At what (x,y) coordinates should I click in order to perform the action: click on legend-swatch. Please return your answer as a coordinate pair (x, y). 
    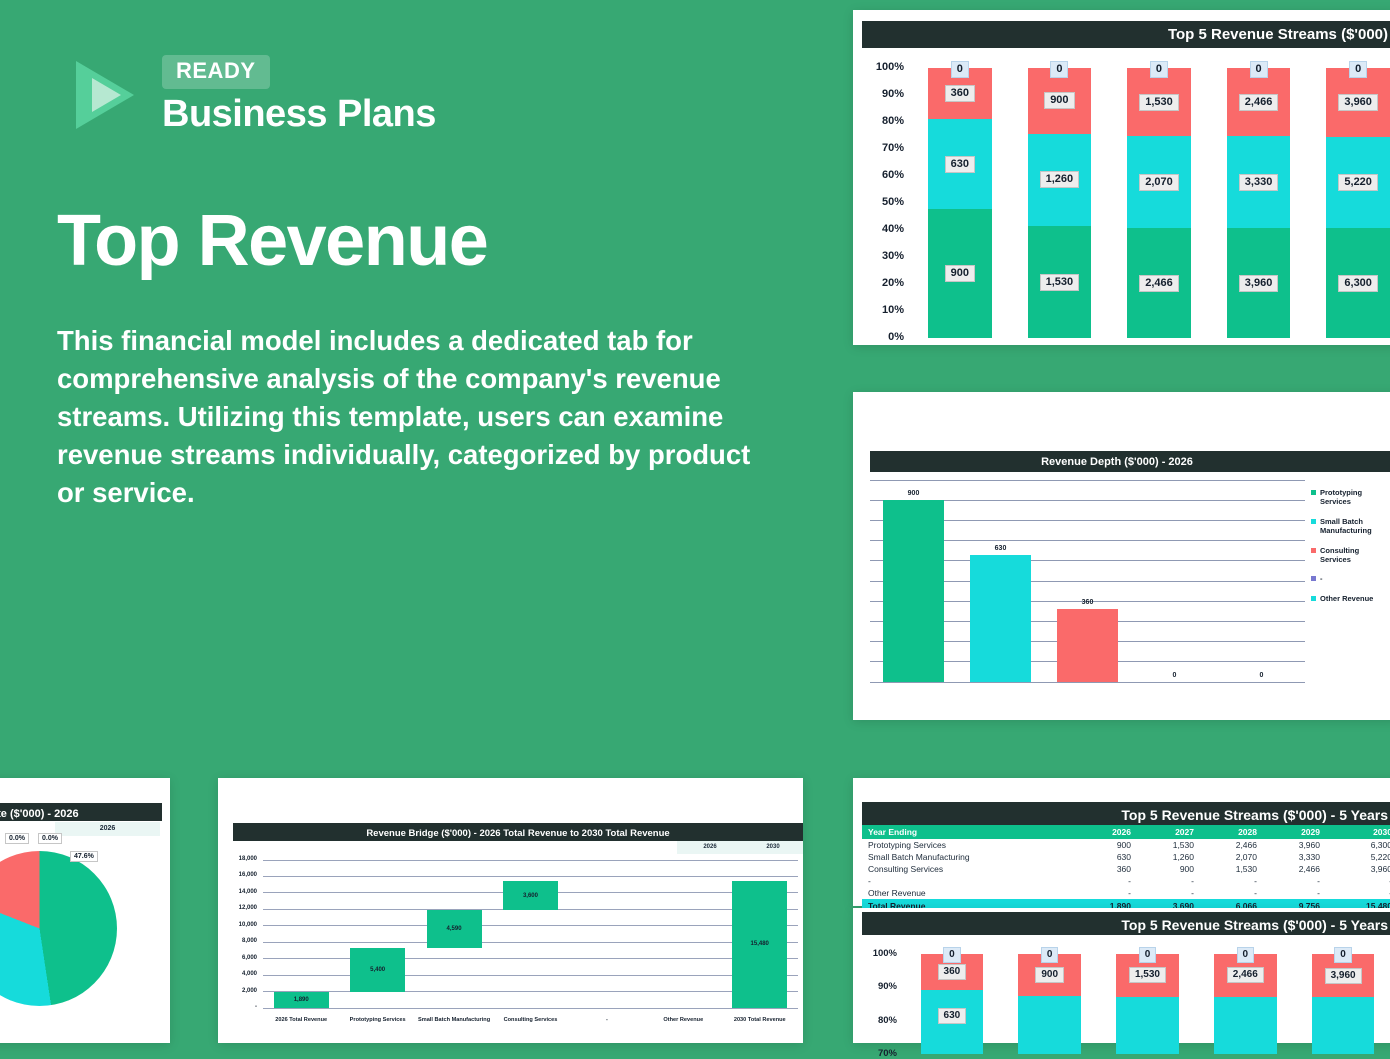
    Looking at the image, I should click on (1313, 598).